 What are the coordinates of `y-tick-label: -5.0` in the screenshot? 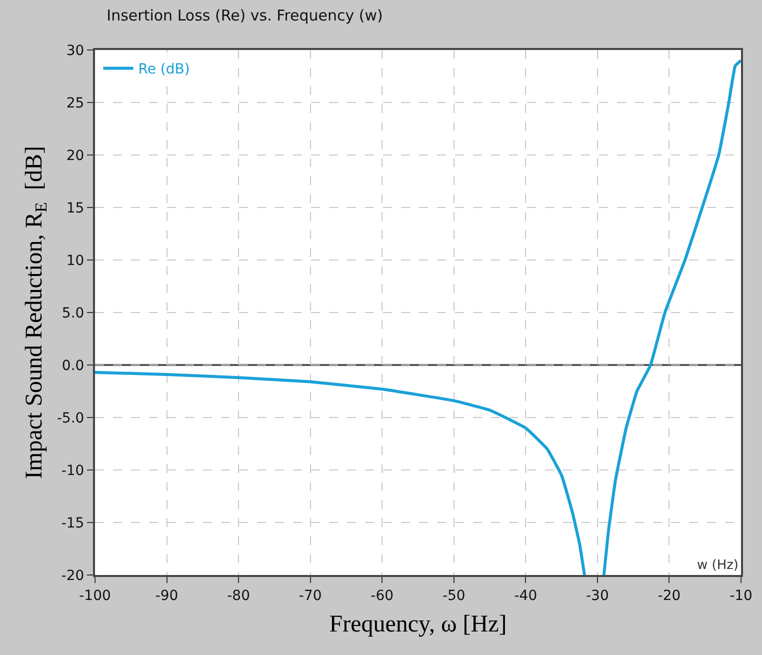 It's located at (70, 418).